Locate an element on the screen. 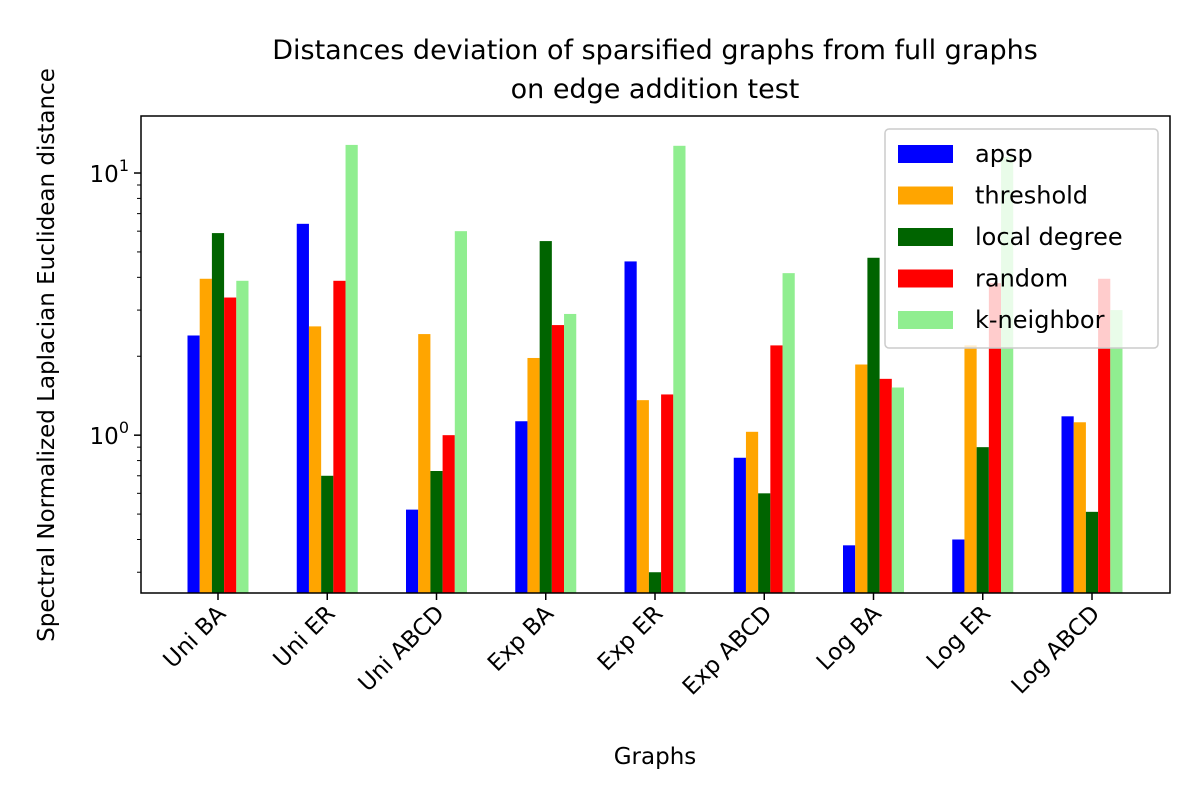  bar-local-degree-exp-abcd is located at coordinates (764, 543).